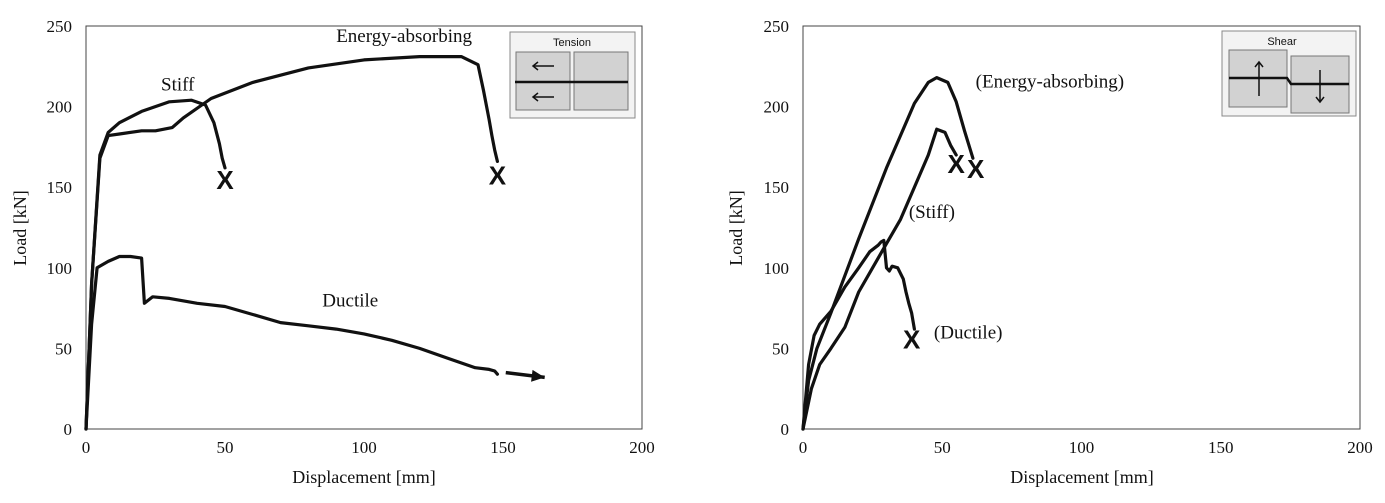 This screenshot has height=503, width=1385. What do you see at coordinates (968, 333) in the screenshot?
I see `series-annotation: (Ductile)` at bounding box center [968, 333].